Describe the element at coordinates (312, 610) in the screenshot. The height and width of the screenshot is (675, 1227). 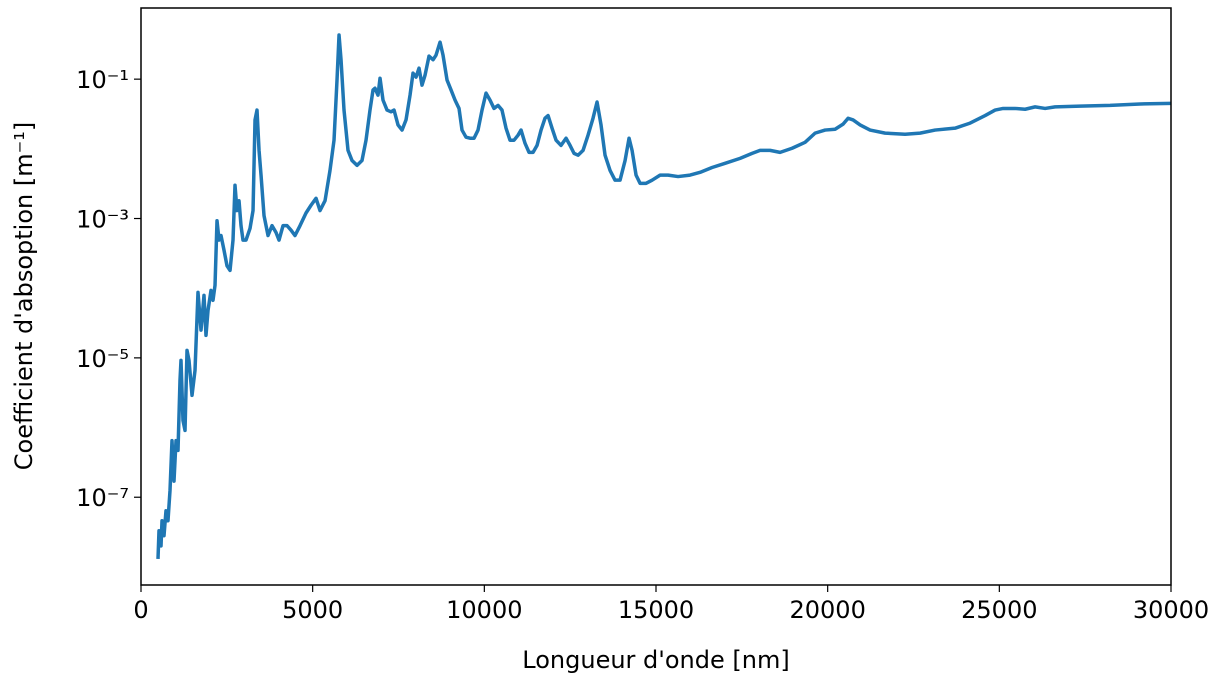
I see `x-tick-label: 5000` at that location.